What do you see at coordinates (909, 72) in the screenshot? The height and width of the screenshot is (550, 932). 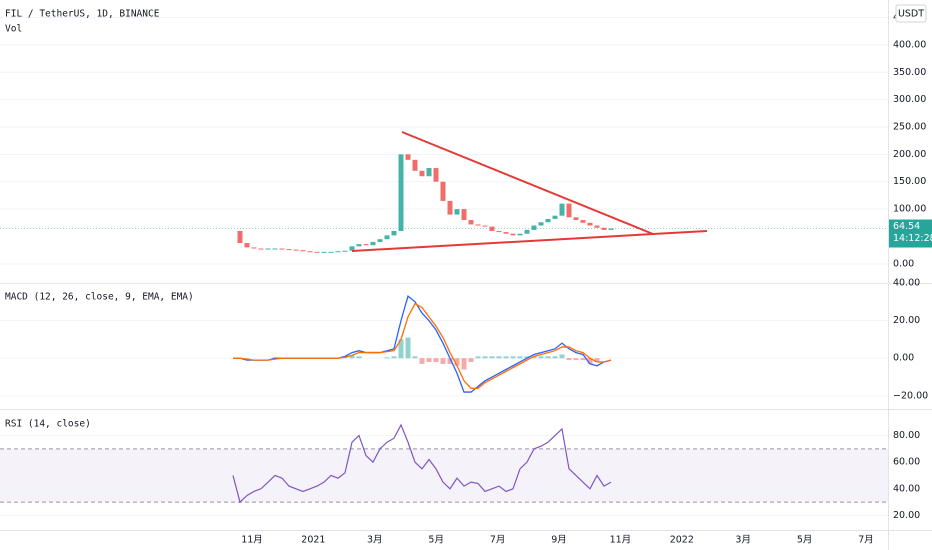 I see `y-tick-label: 350.00` at bounding box center [909, 72].